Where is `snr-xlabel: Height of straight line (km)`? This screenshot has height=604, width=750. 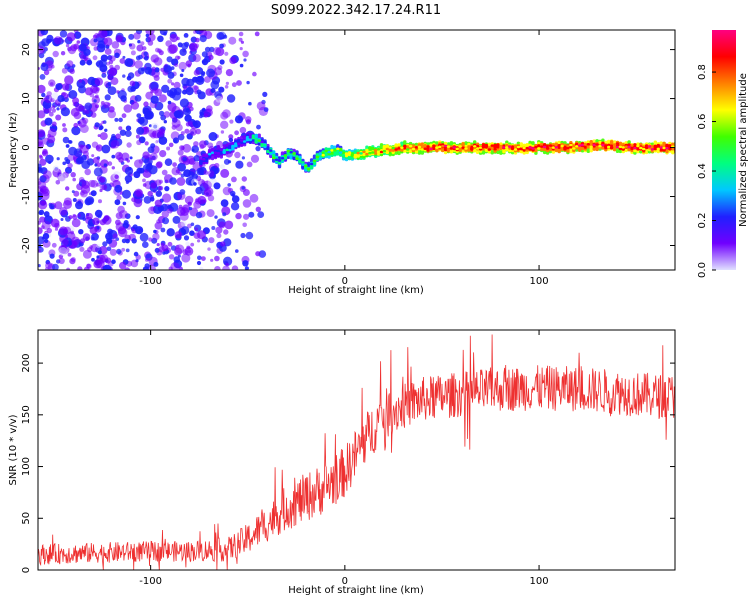 snr-xlabel: Height of straight line (km) is located at coordinates (356, 590).